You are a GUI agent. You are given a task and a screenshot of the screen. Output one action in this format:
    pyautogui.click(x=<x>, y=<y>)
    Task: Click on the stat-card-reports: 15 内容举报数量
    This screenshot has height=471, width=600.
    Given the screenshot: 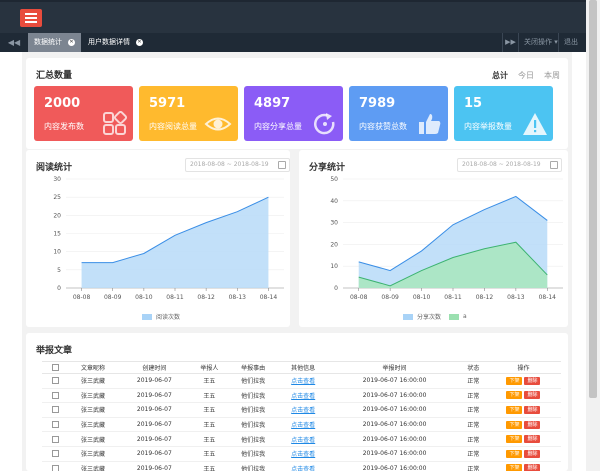 What is the action you would take?
    pyautogui.click(x=503, y=113)
    